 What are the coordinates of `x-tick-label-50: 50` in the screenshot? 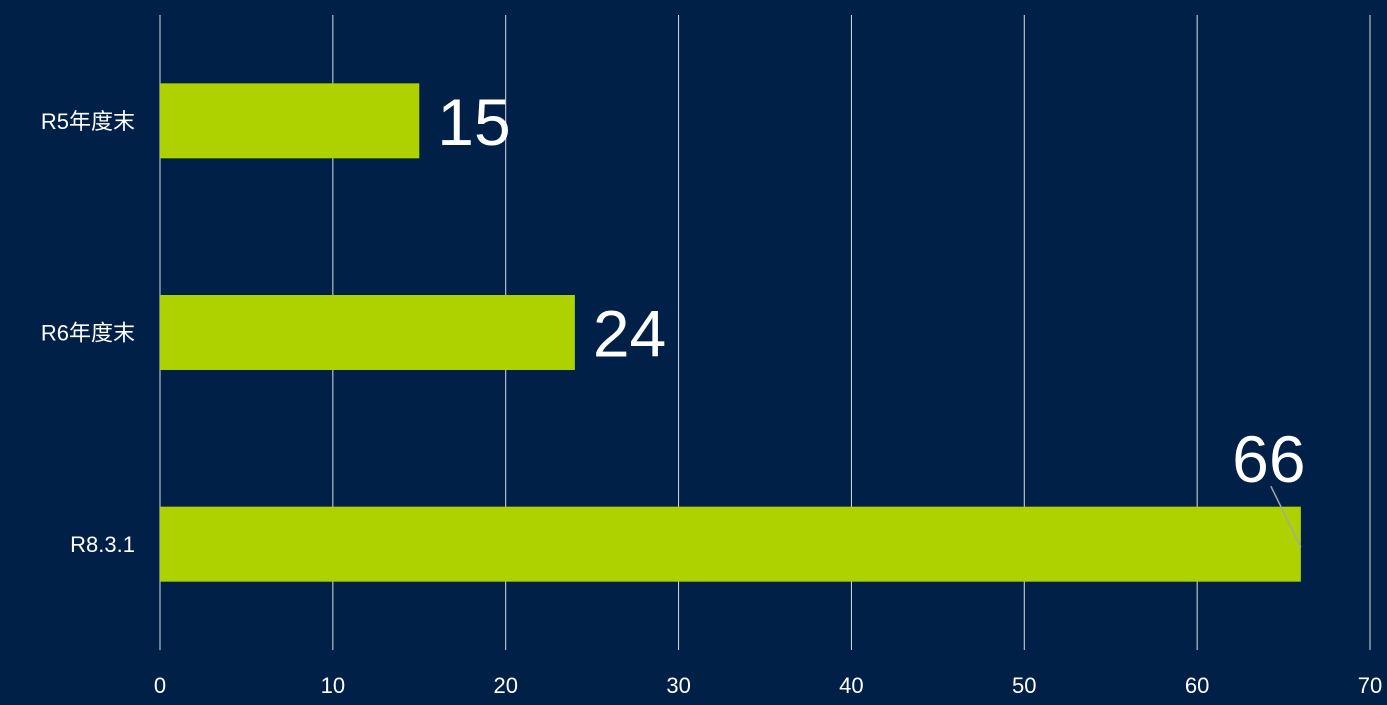 It's located at (1024, 685).